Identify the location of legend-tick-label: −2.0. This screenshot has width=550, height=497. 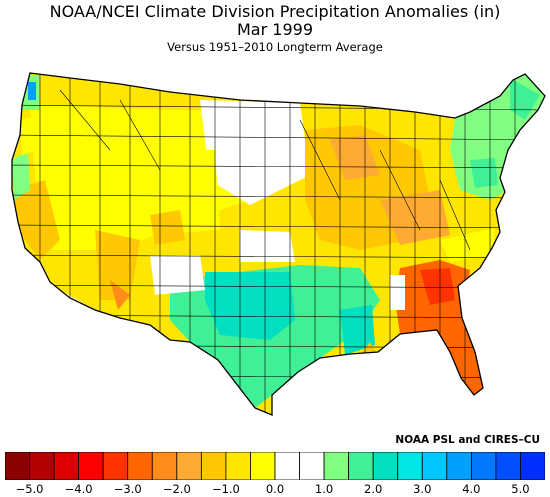
(176, 489).